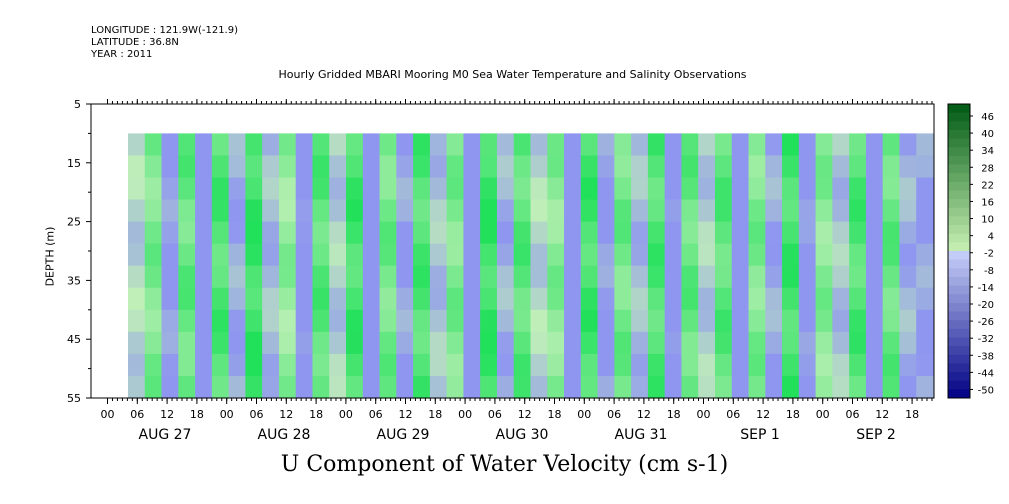  Describe the element at coordinates (74, 339) in the screenshot. I see `y-tick-label: 45` at that location.